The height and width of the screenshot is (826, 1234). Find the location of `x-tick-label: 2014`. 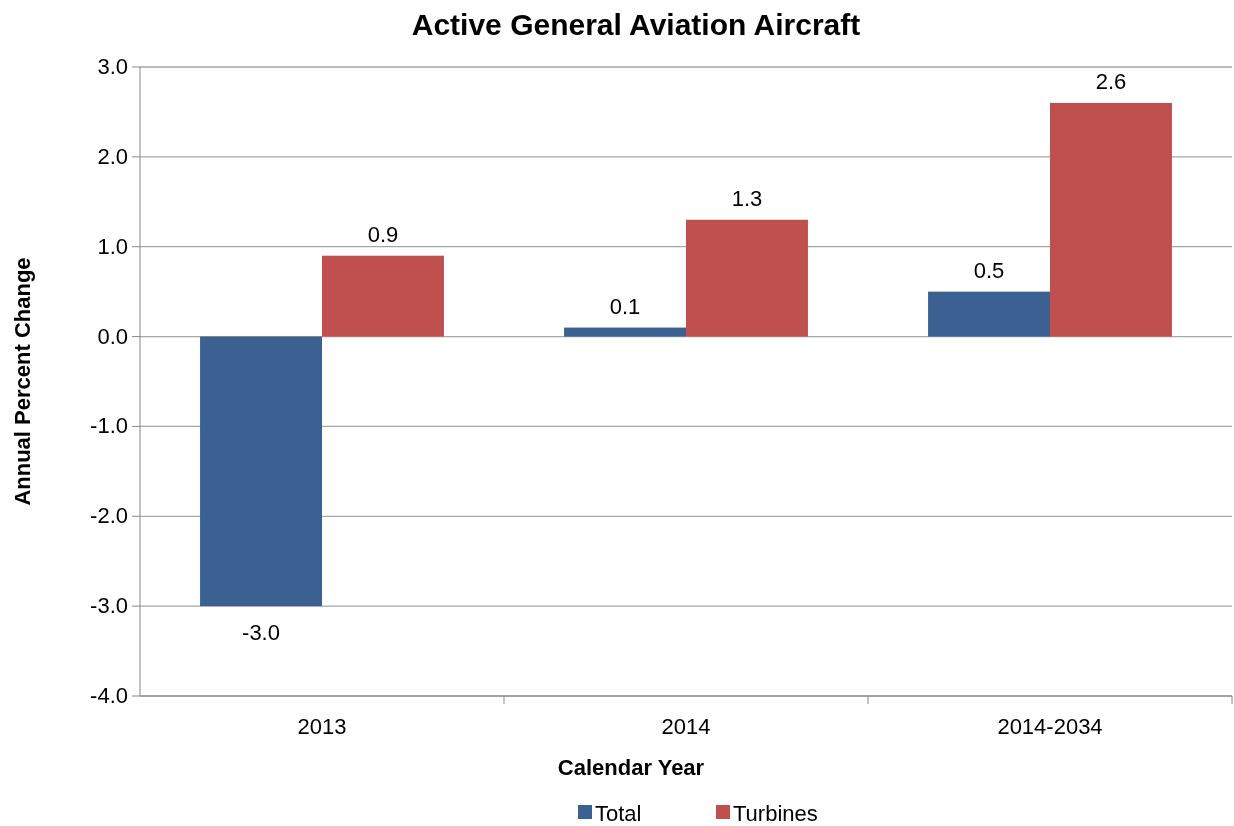

x-tick-label: 2014 is located at coordinates (686, 726).